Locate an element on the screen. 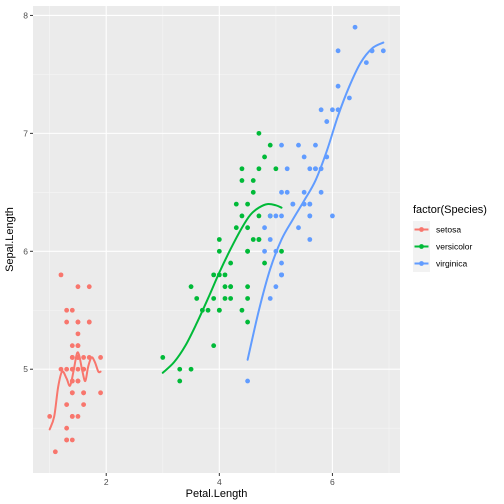 The width and height of the screenshot is (504, 504). legend-label-versicolor: versicolor is located at coordinates (454, 247).